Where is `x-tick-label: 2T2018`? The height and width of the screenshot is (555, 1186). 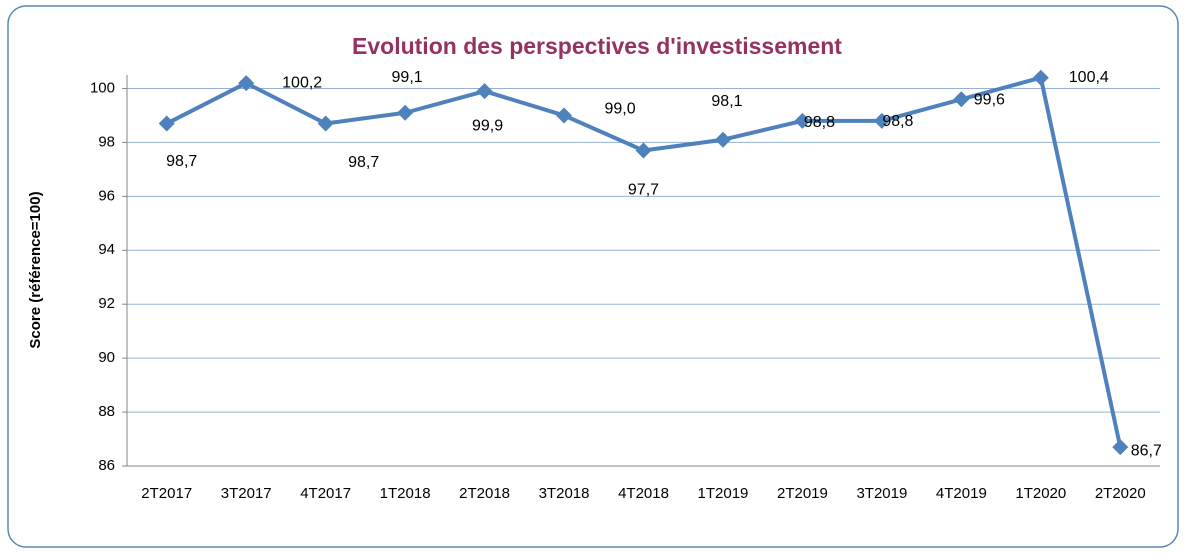
x-tick-label: 2T2018 is located at coordinates (484, 493).